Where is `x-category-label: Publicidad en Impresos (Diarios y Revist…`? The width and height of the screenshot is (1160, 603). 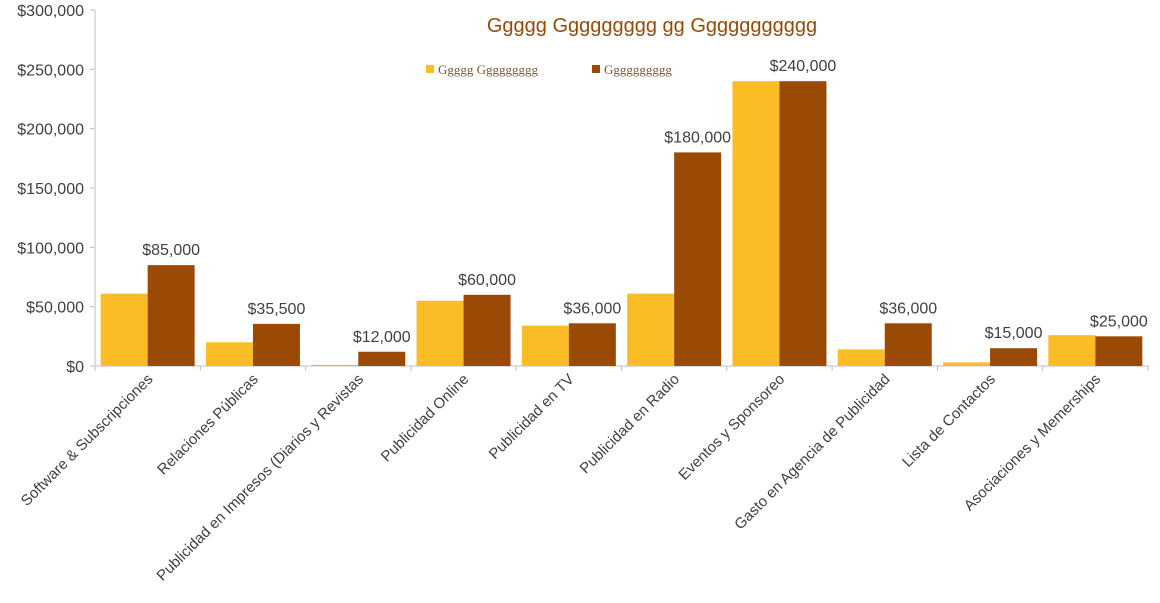
x-category-label: Publicidad en Impresos (Diarios y Revist… is located at coordinates (260, 478).